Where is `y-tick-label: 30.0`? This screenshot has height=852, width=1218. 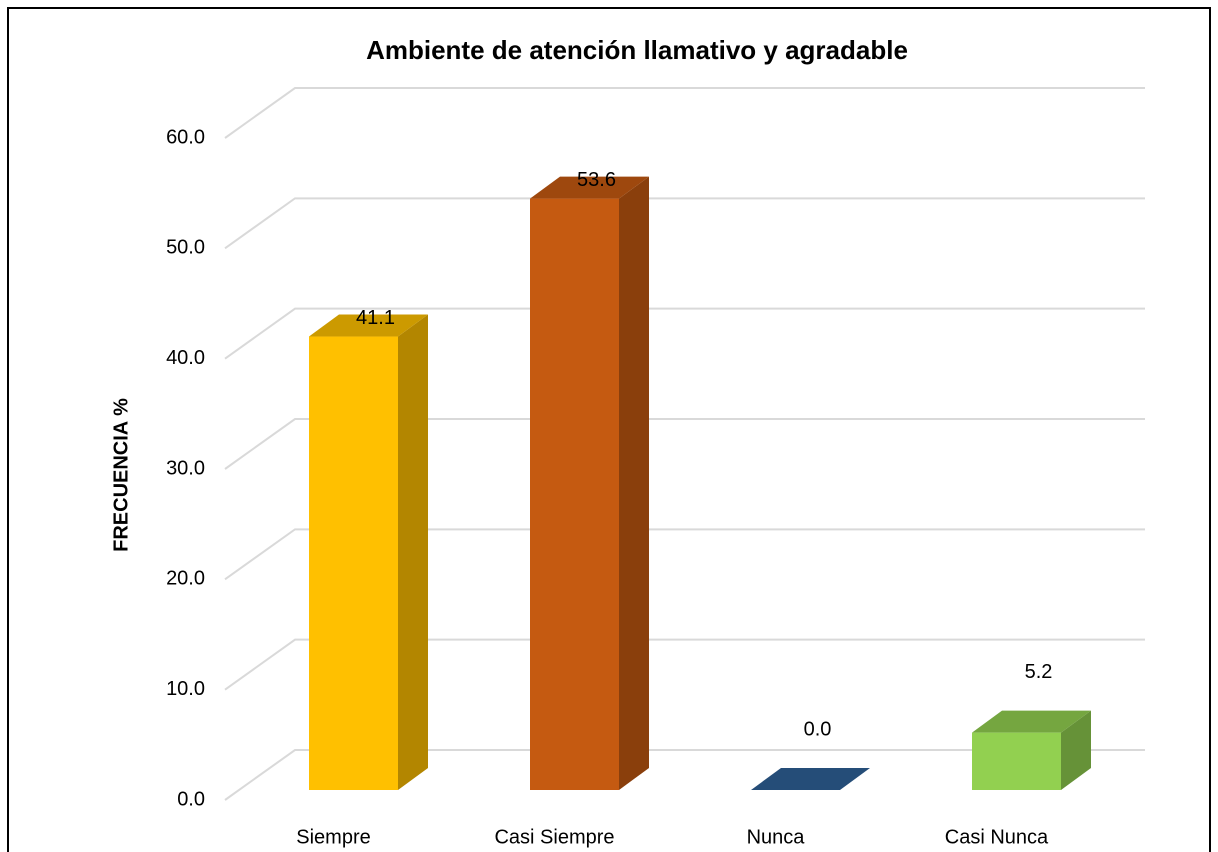 y-tick-label: 30.0 is located at coordinates (185, 468).